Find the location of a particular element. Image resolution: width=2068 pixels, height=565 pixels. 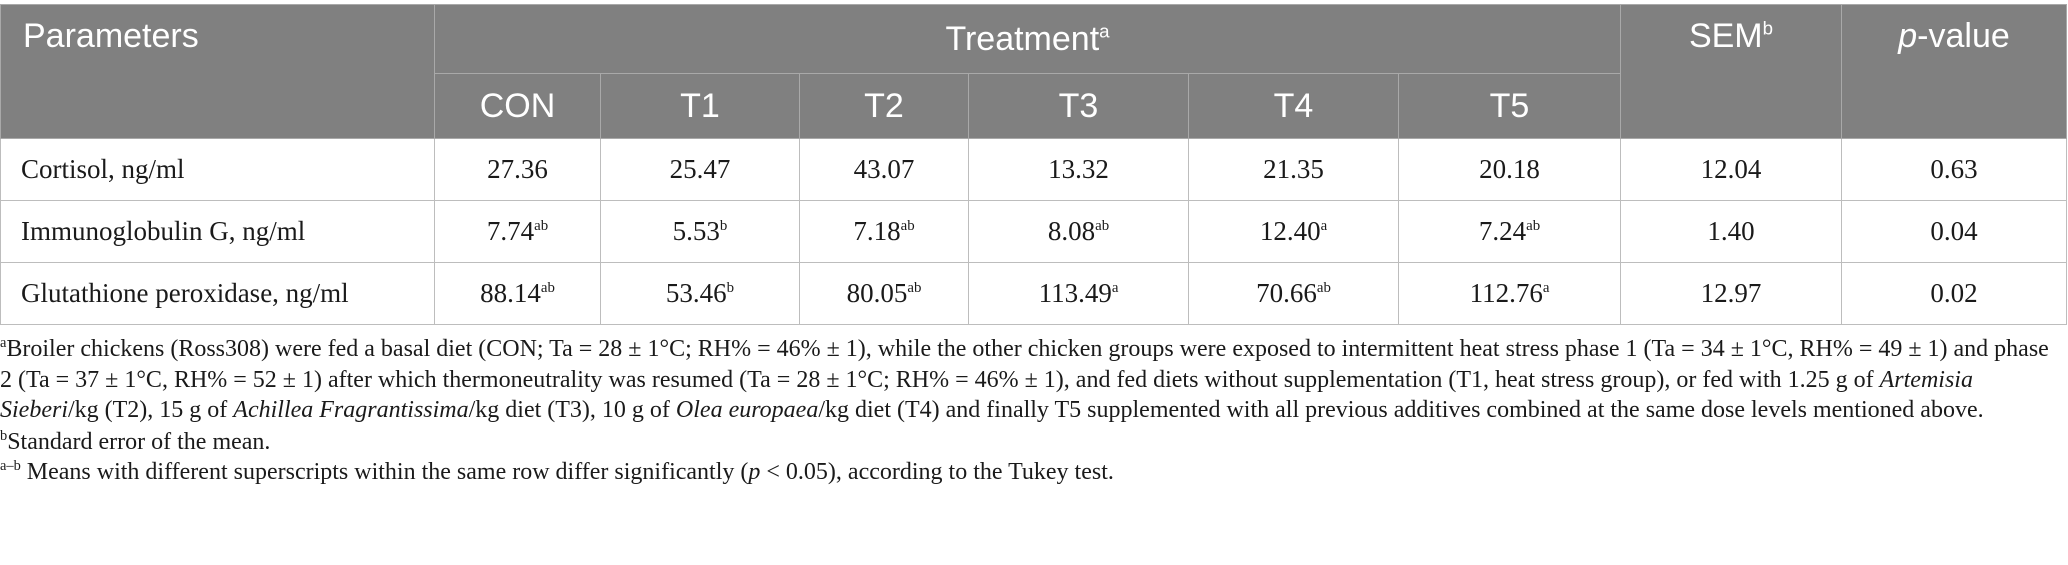

col-header-treatment: Treatmenta is located at coordinates (1027, 39).